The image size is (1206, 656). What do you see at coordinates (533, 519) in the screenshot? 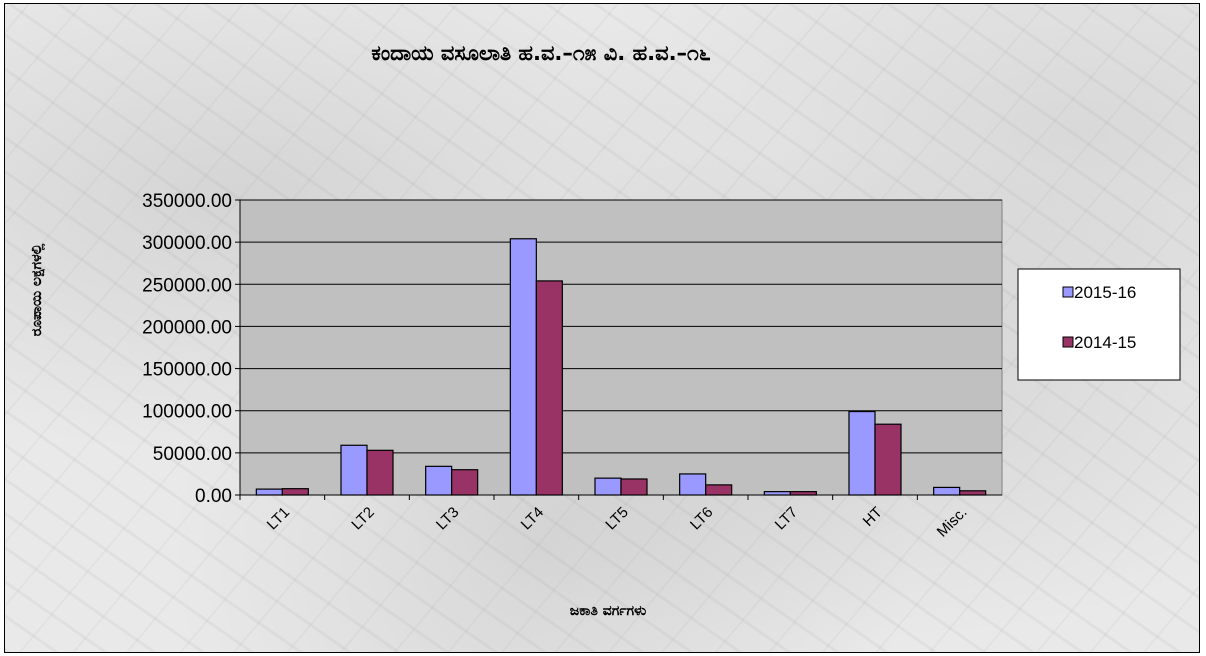
I see `x-tick-label: LT4` at bounding box center [533, 519].